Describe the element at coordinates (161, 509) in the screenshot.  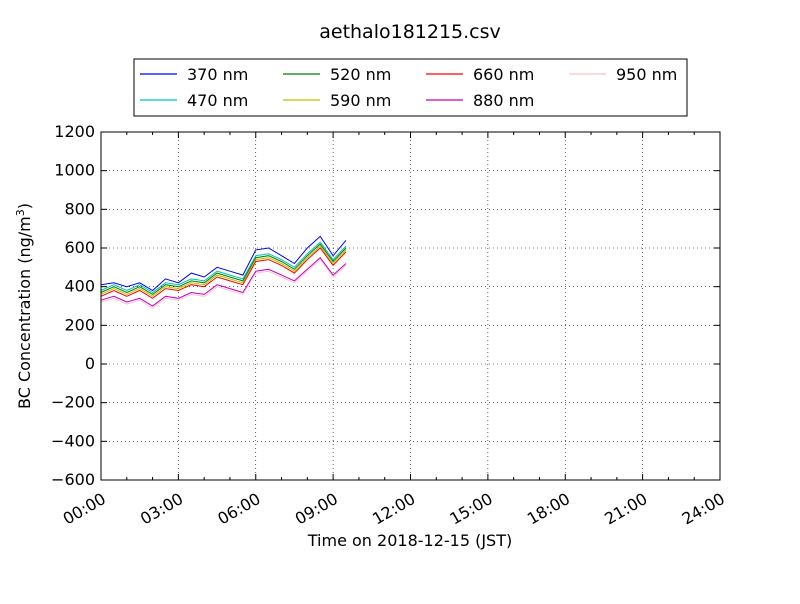
I see `x-tick-label: 03:00` at that location.